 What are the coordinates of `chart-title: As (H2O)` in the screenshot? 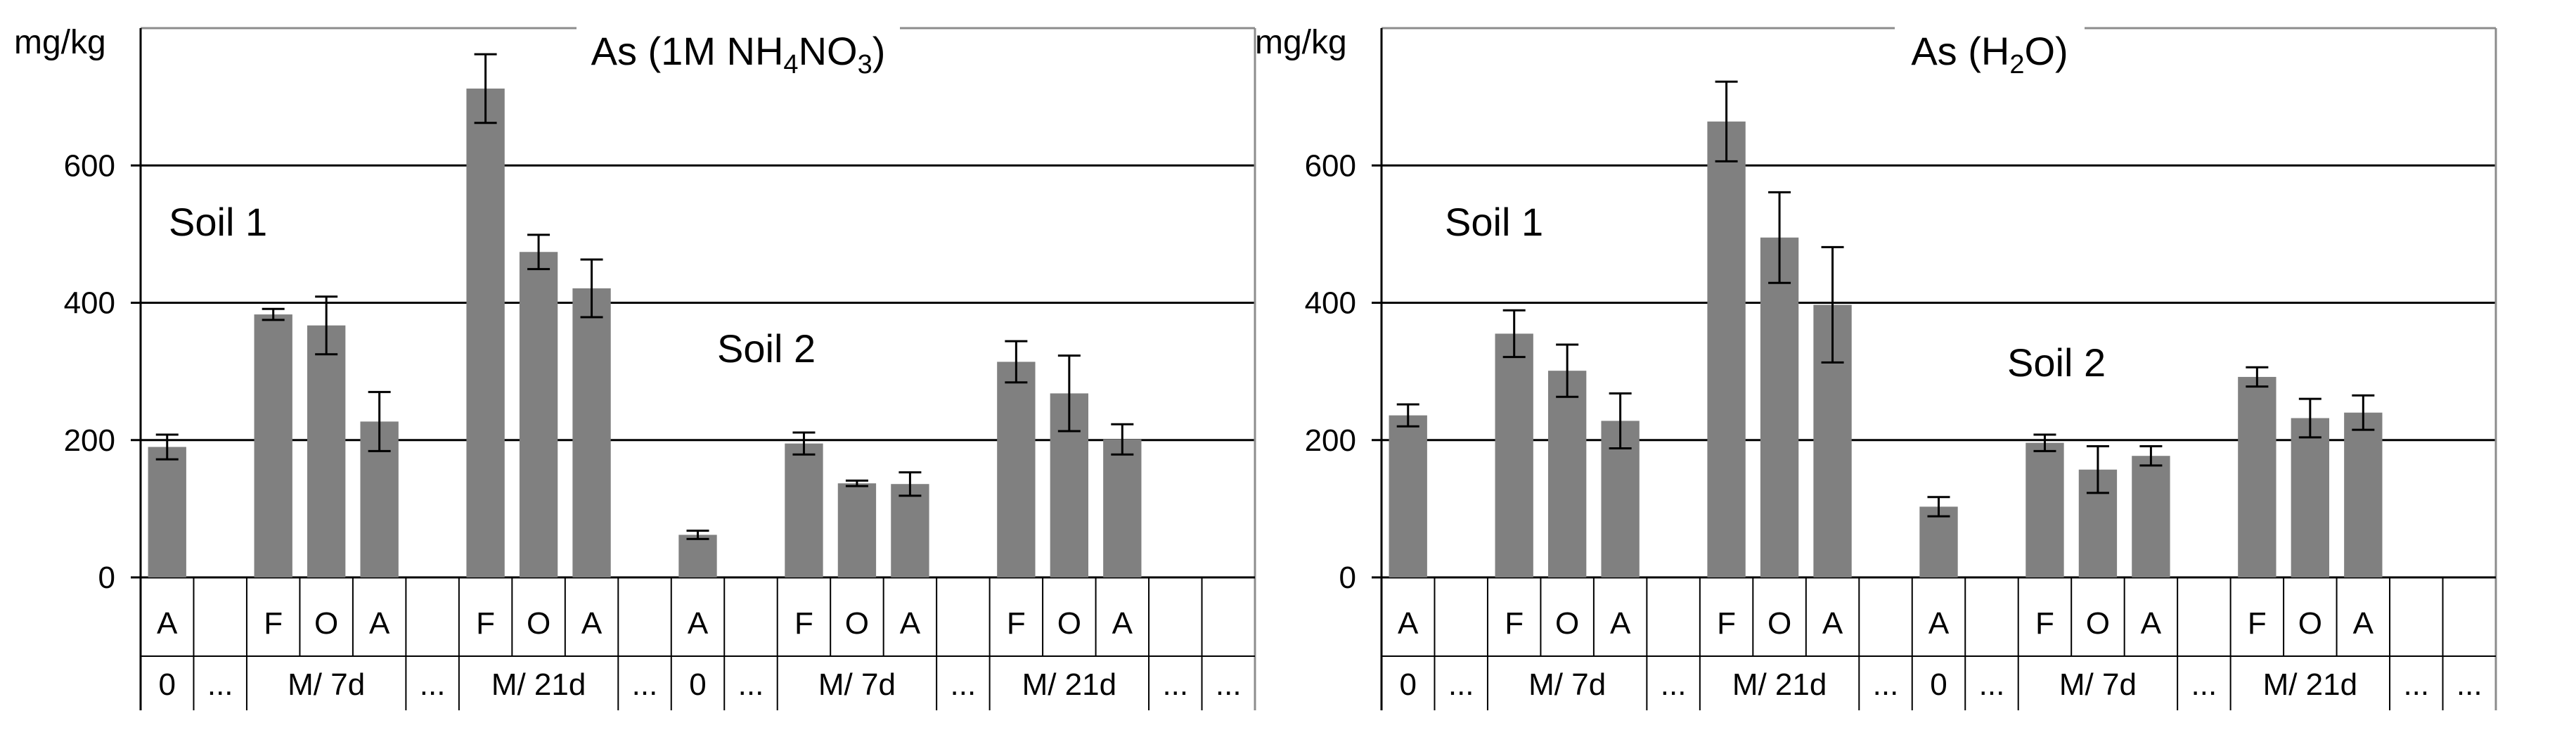 It's located at (1989, 54).